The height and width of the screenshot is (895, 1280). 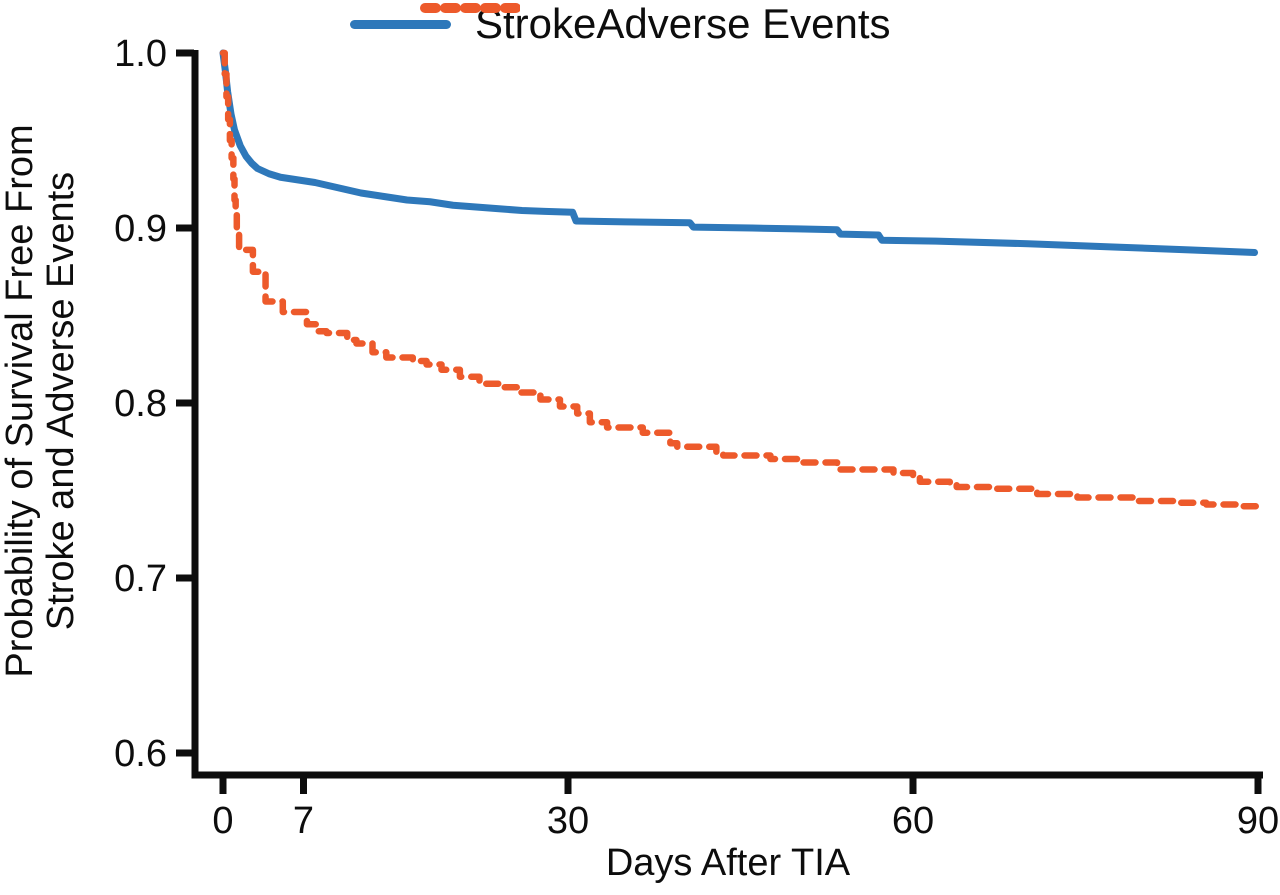 I want to click on y-tick-label: 0.9, so click(x=140, y=229).